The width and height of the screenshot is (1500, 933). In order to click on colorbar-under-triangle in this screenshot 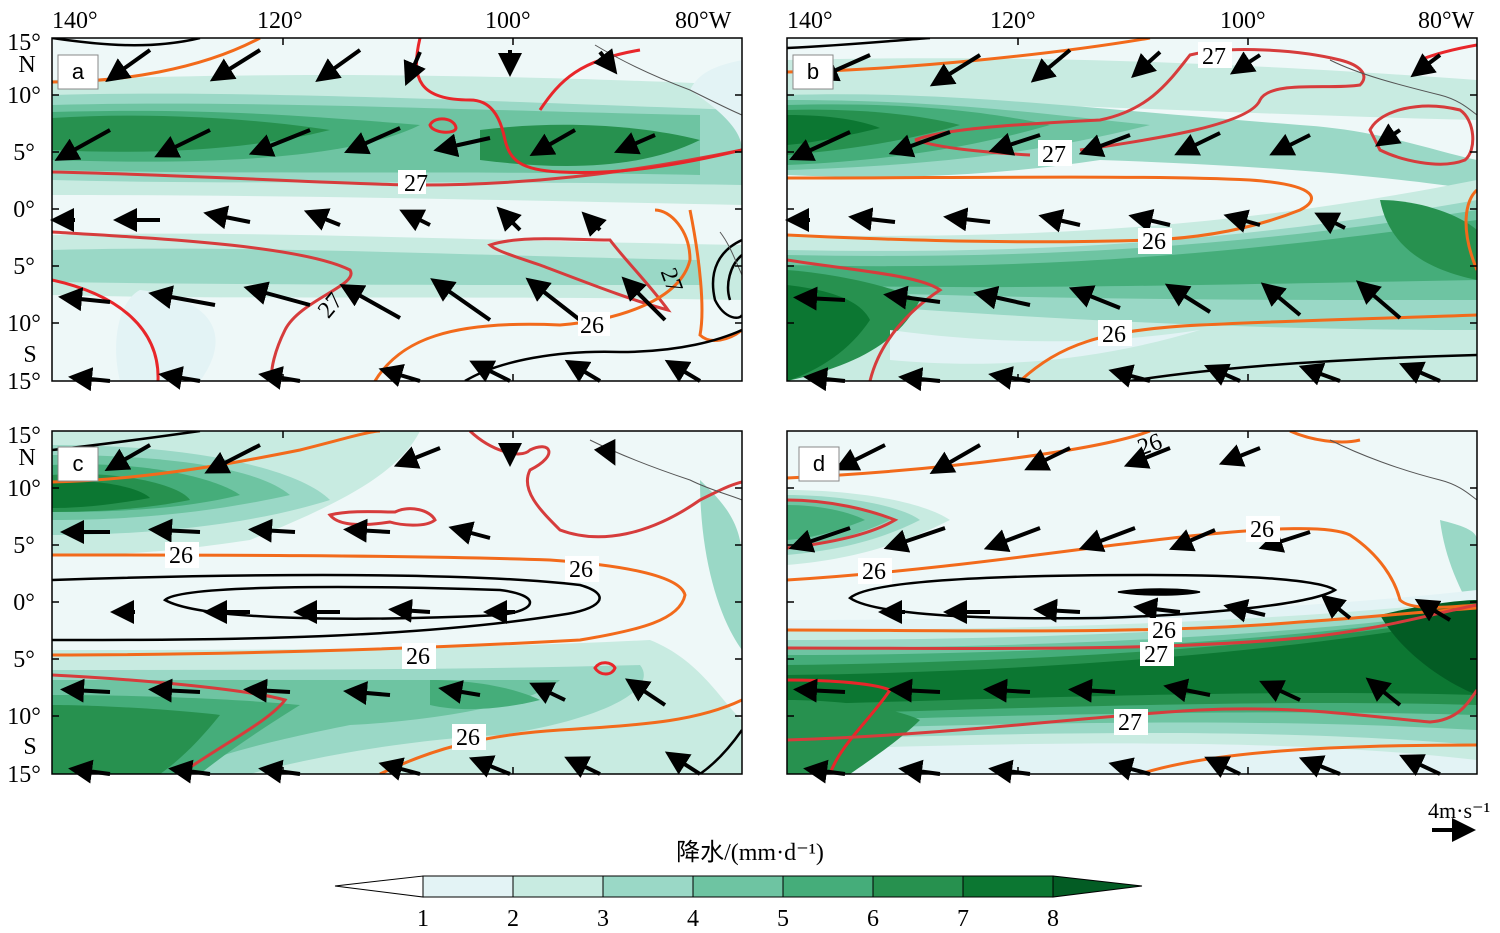, I will do `click(379, 886)`.